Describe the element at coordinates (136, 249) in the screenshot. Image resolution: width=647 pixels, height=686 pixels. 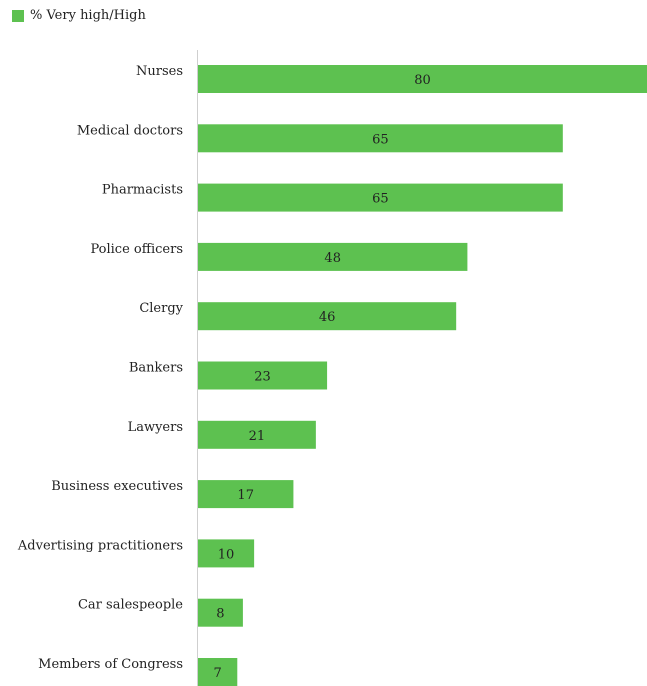
I see `category-label-police-officers: Police officers` at that location.